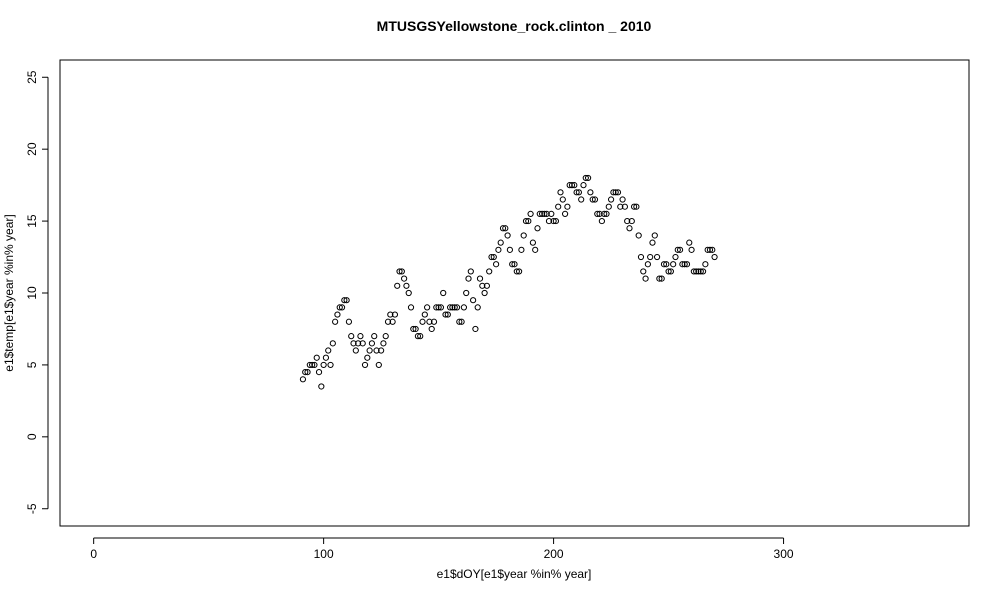 This screenshot has height=600, width=1000. Describe the element at coordinates (32, 149) in the screenshot. I see `y-tick-label: 20` at that location.